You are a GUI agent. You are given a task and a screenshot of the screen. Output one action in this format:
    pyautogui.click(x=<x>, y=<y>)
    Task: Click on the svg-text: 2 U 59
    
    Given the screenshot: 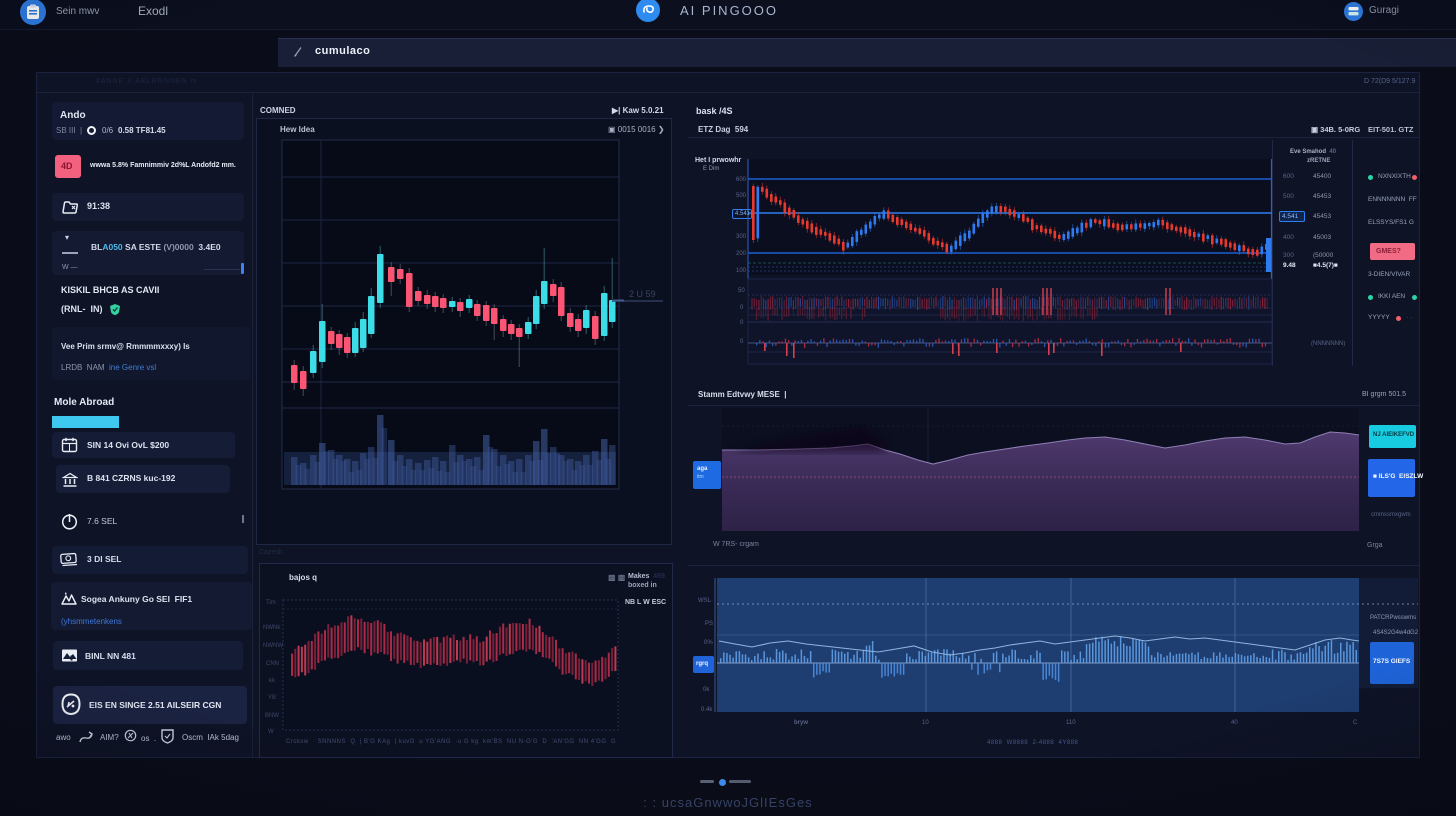 What is the action you would take?
    pyautogui.click(x=642, y=294)
    